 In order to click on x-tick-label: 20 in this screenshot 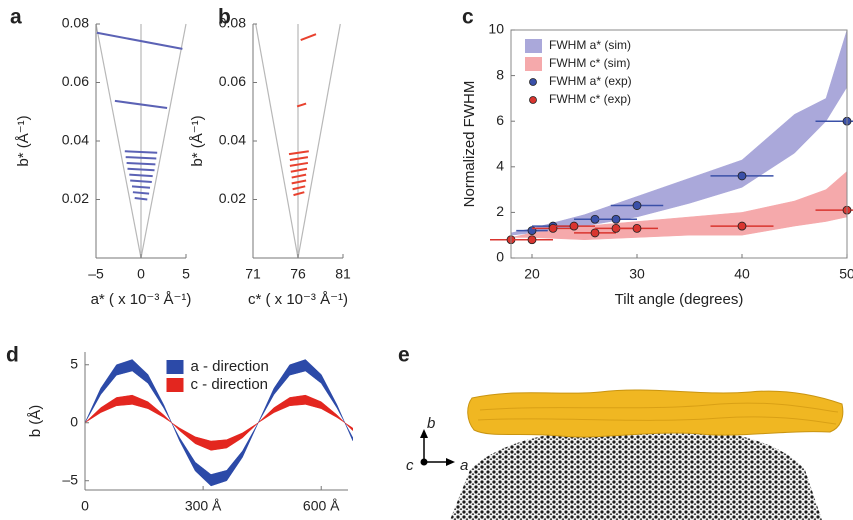, I will do `click(532, 274)`.